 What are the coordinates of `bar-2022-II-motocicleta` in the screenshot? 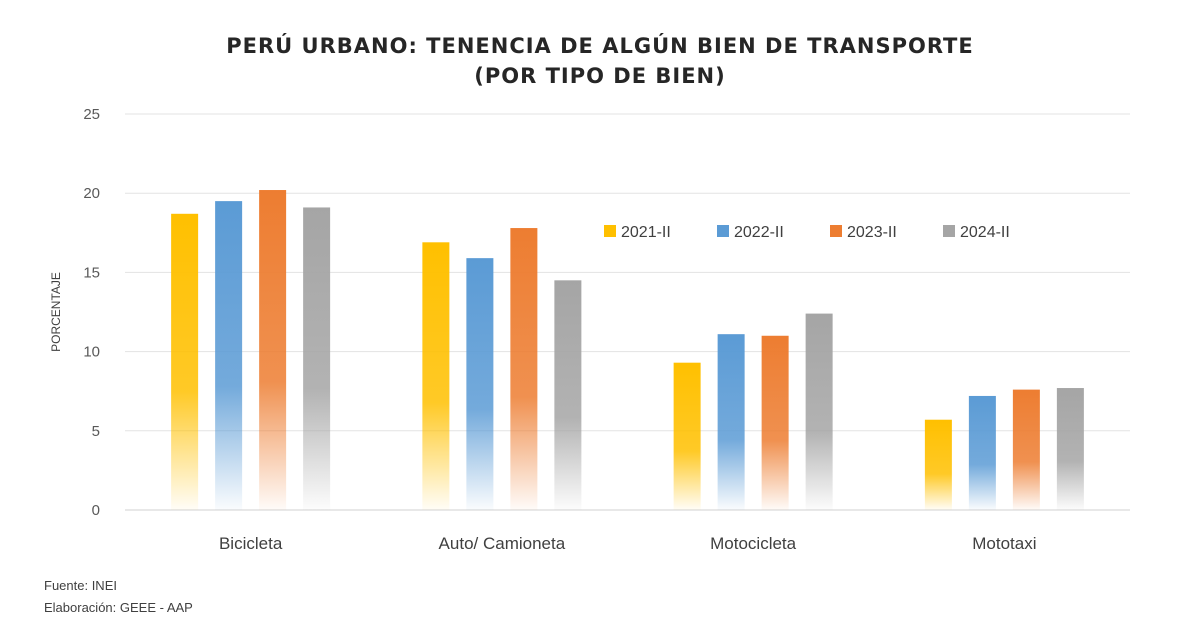 It's located at (731, 422).